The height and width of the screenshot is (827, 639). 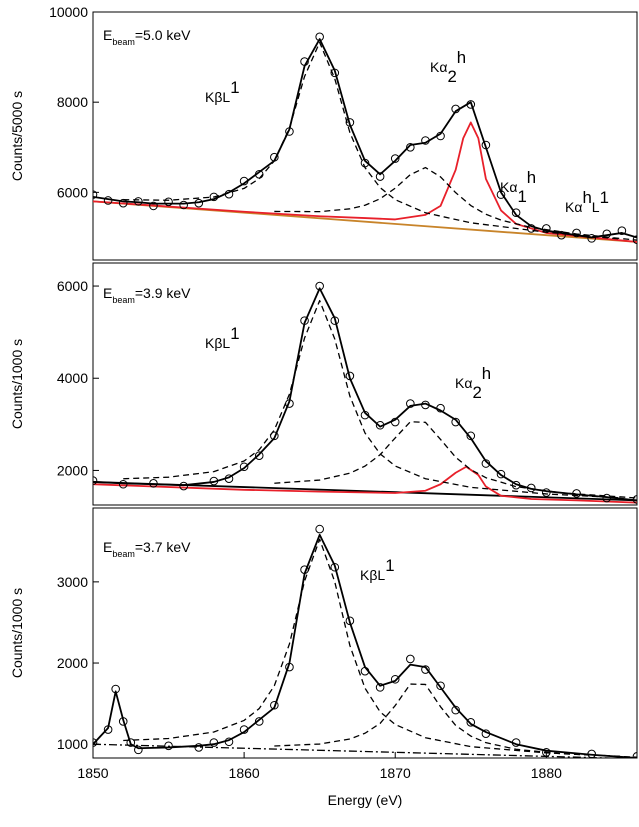 What do you see at coordinates (107, 547) in the screenshot?
I see `annotation-part: E` at bounding box center [107, 547].